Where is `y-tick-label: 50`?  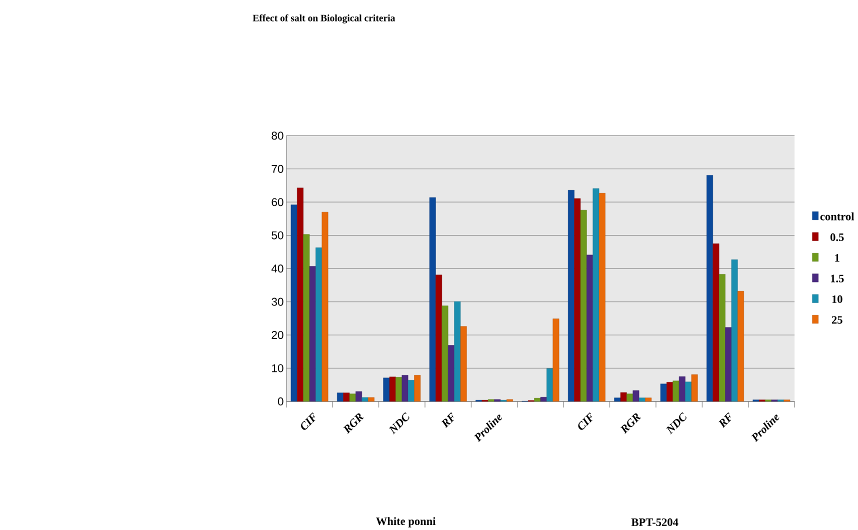
y-tick-label: 50 is located at coordinates (278, 235).